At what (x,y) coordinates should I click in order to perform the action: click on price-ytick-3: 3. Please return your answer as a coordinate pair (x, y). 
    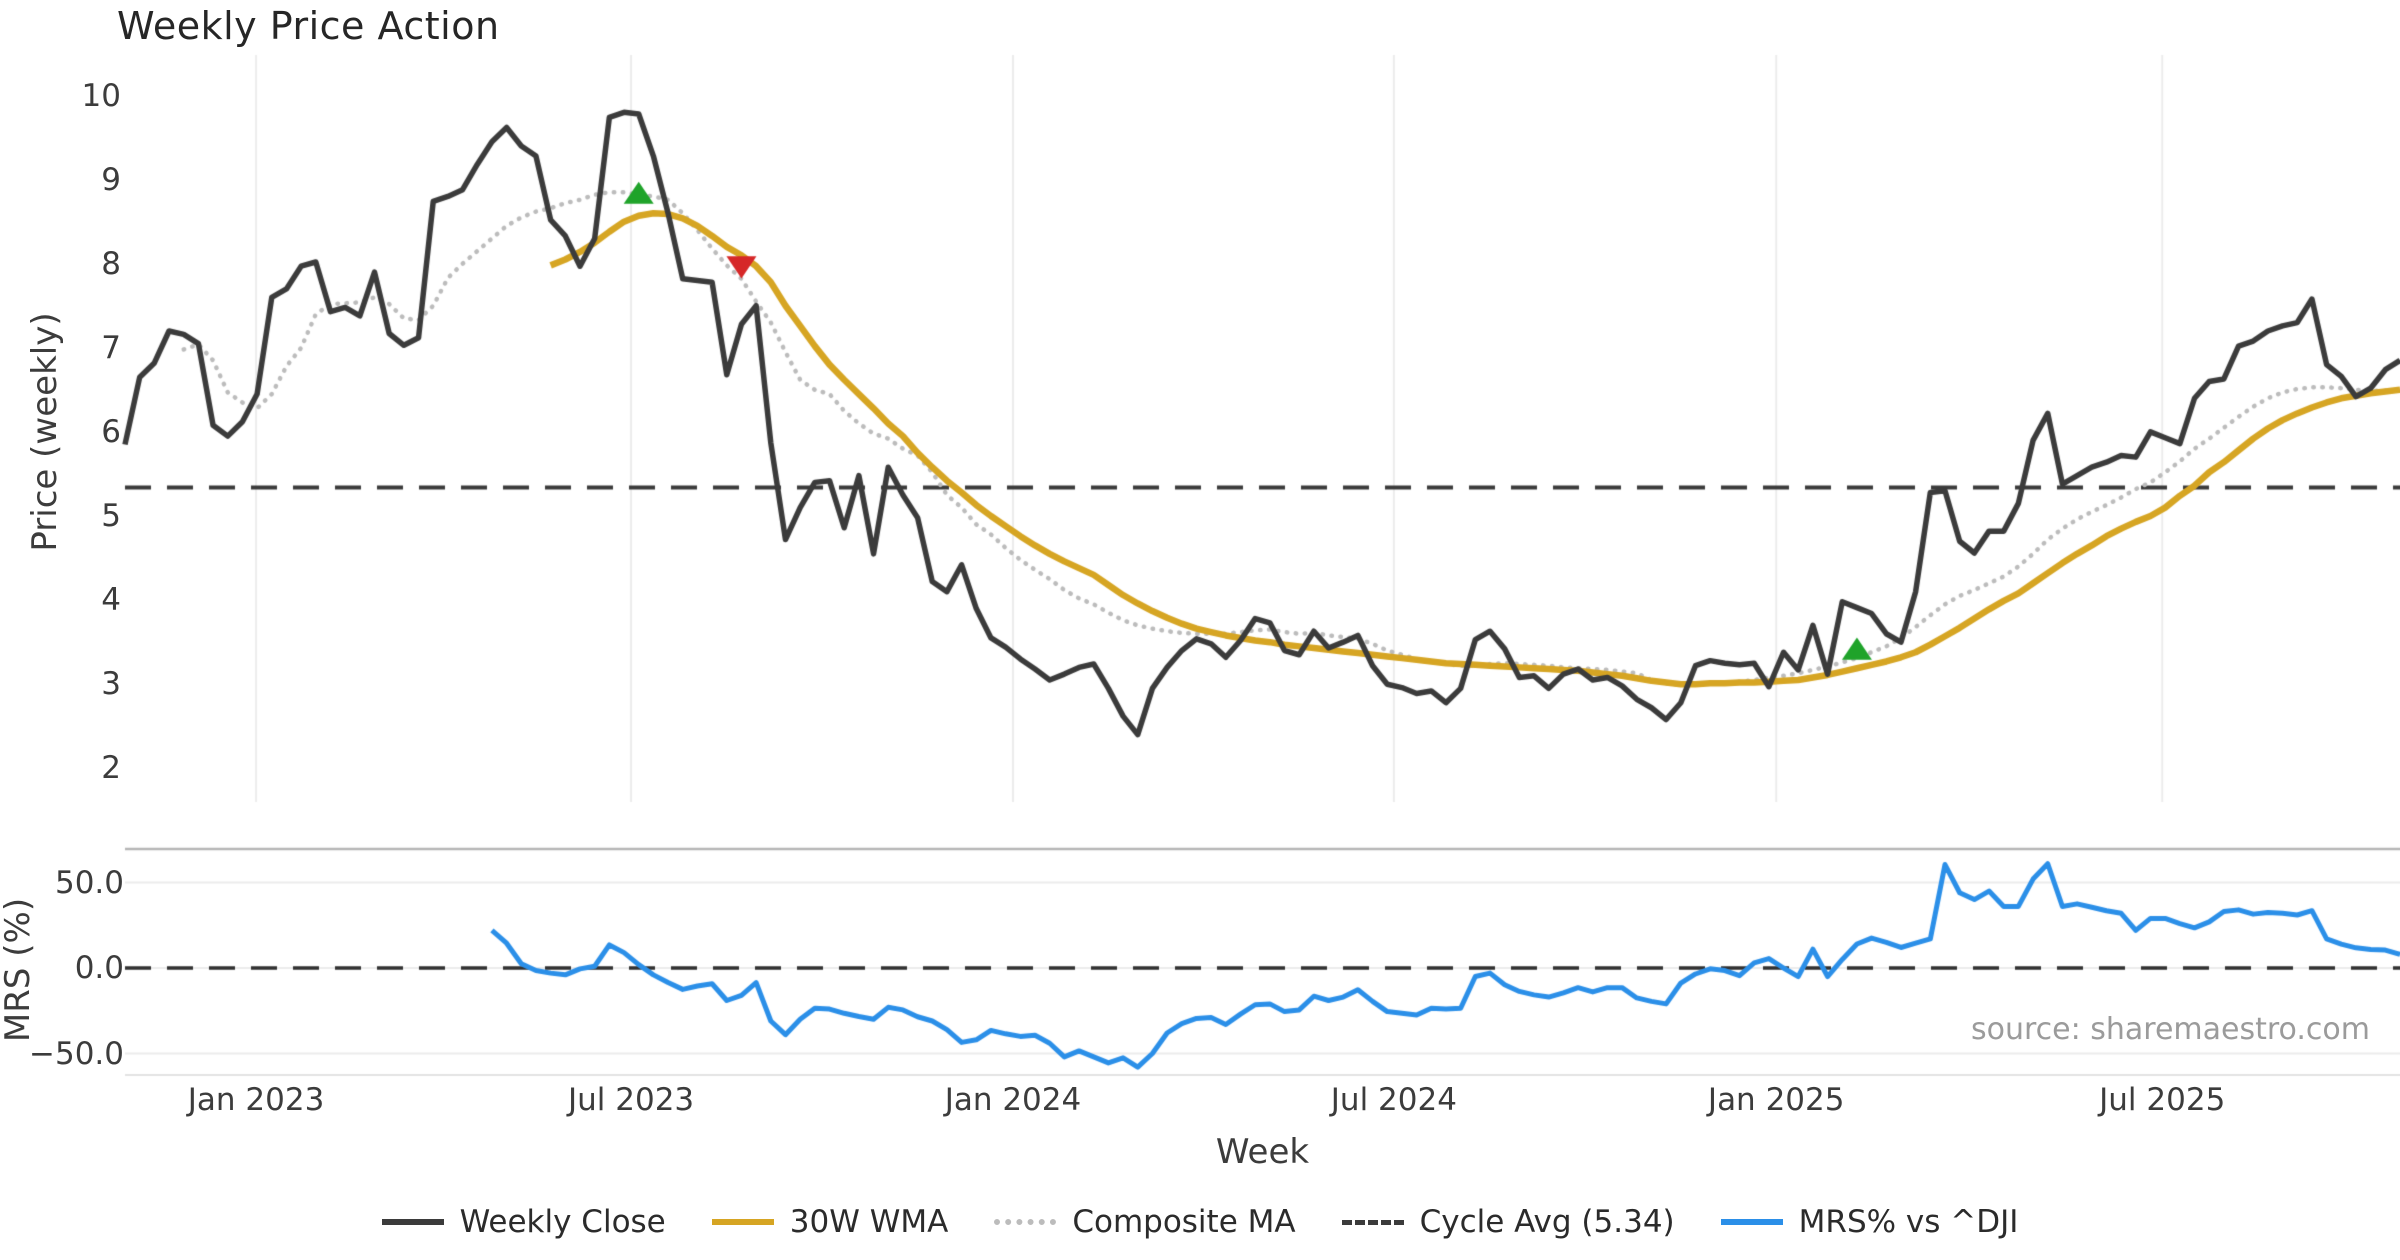
    Looking at the image, I should click on (111, 684).